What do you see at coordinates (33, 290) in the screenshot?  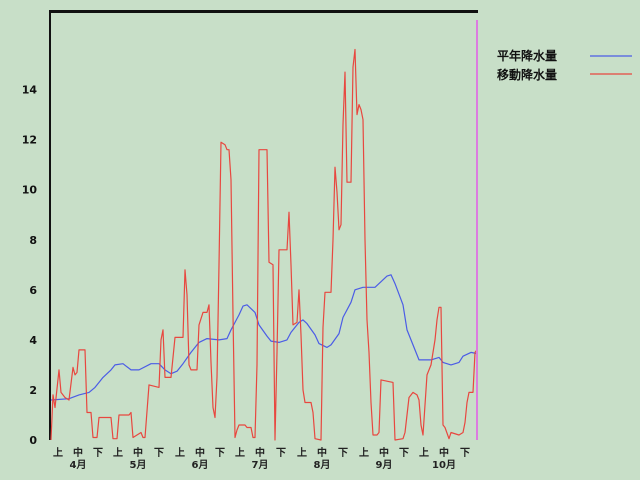 I see `y-tick-label: 6` at bounding box center [33, 290].